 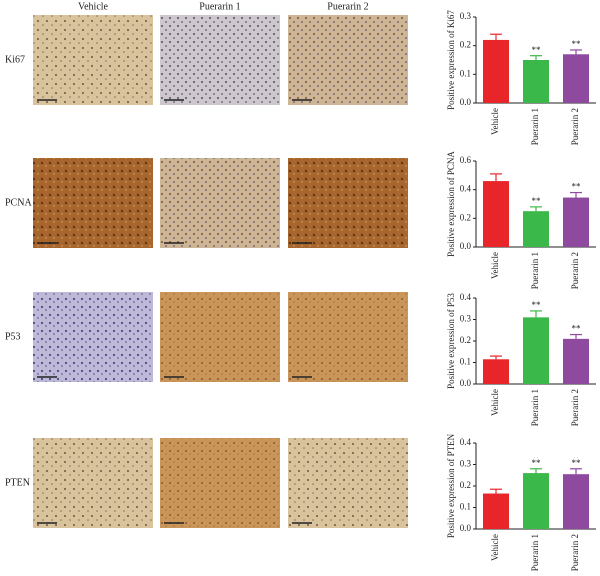 What do you see at coordinates (451, 485) in the screenshot?
I see `y-axis-label: Positive expression of PTEN` at bounding box center [451, 485].